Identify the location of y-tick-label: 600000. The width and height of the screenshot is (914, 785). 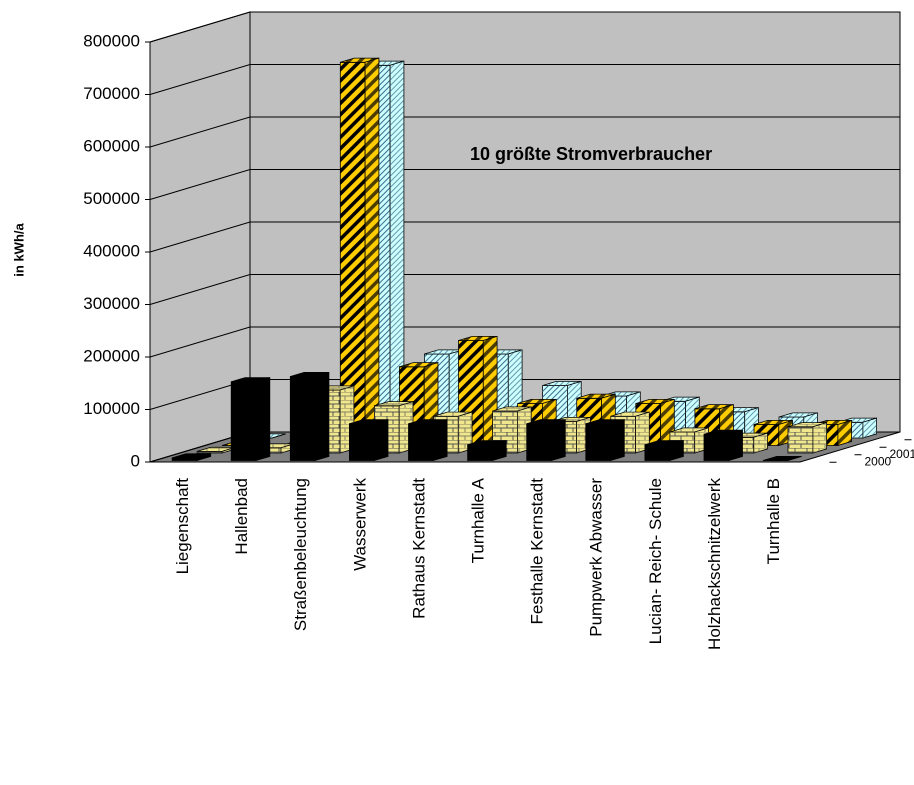
(111, 145).